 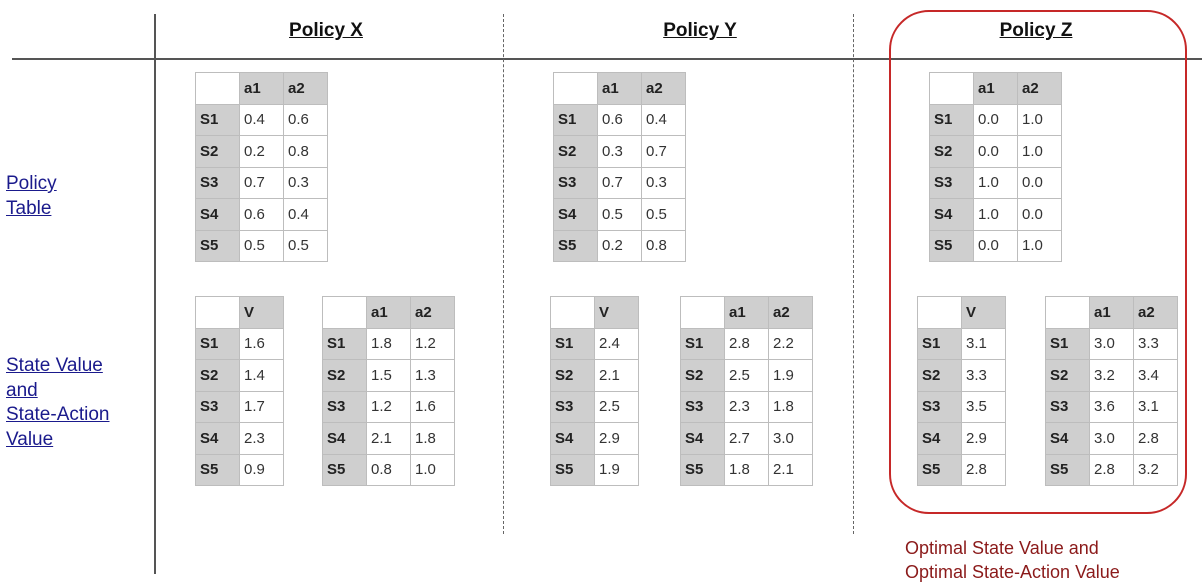 What do you see at coordinates (746, 469) in the screenshot?
I see `table-row: S5 1.8 2.1` at bounding box center [746, 469].